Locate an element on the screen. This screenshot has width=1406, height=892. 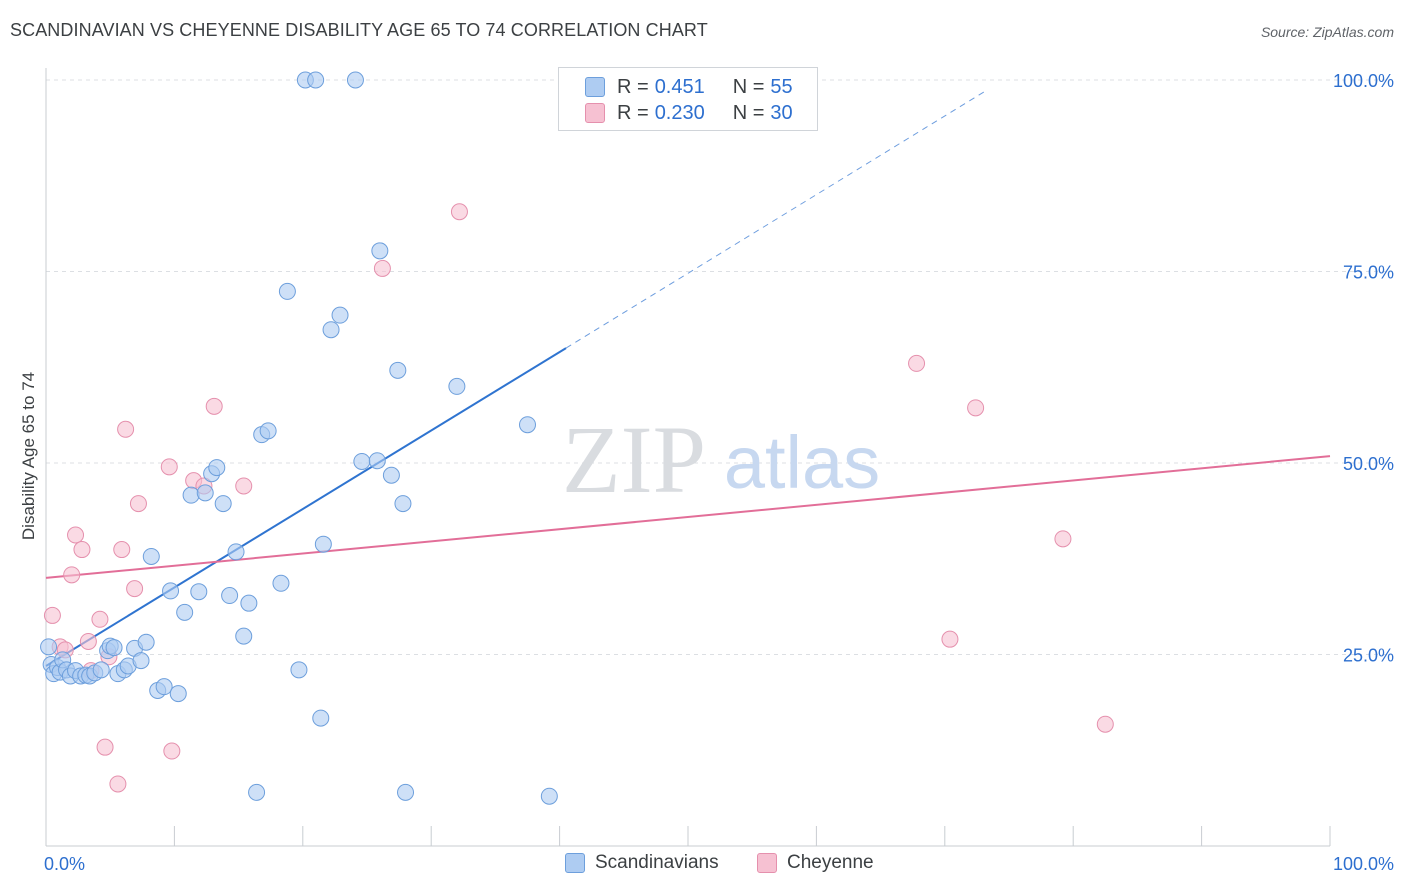
y-axis-label: Disability Age 65 to 74 is located at coordinates (28, 456).